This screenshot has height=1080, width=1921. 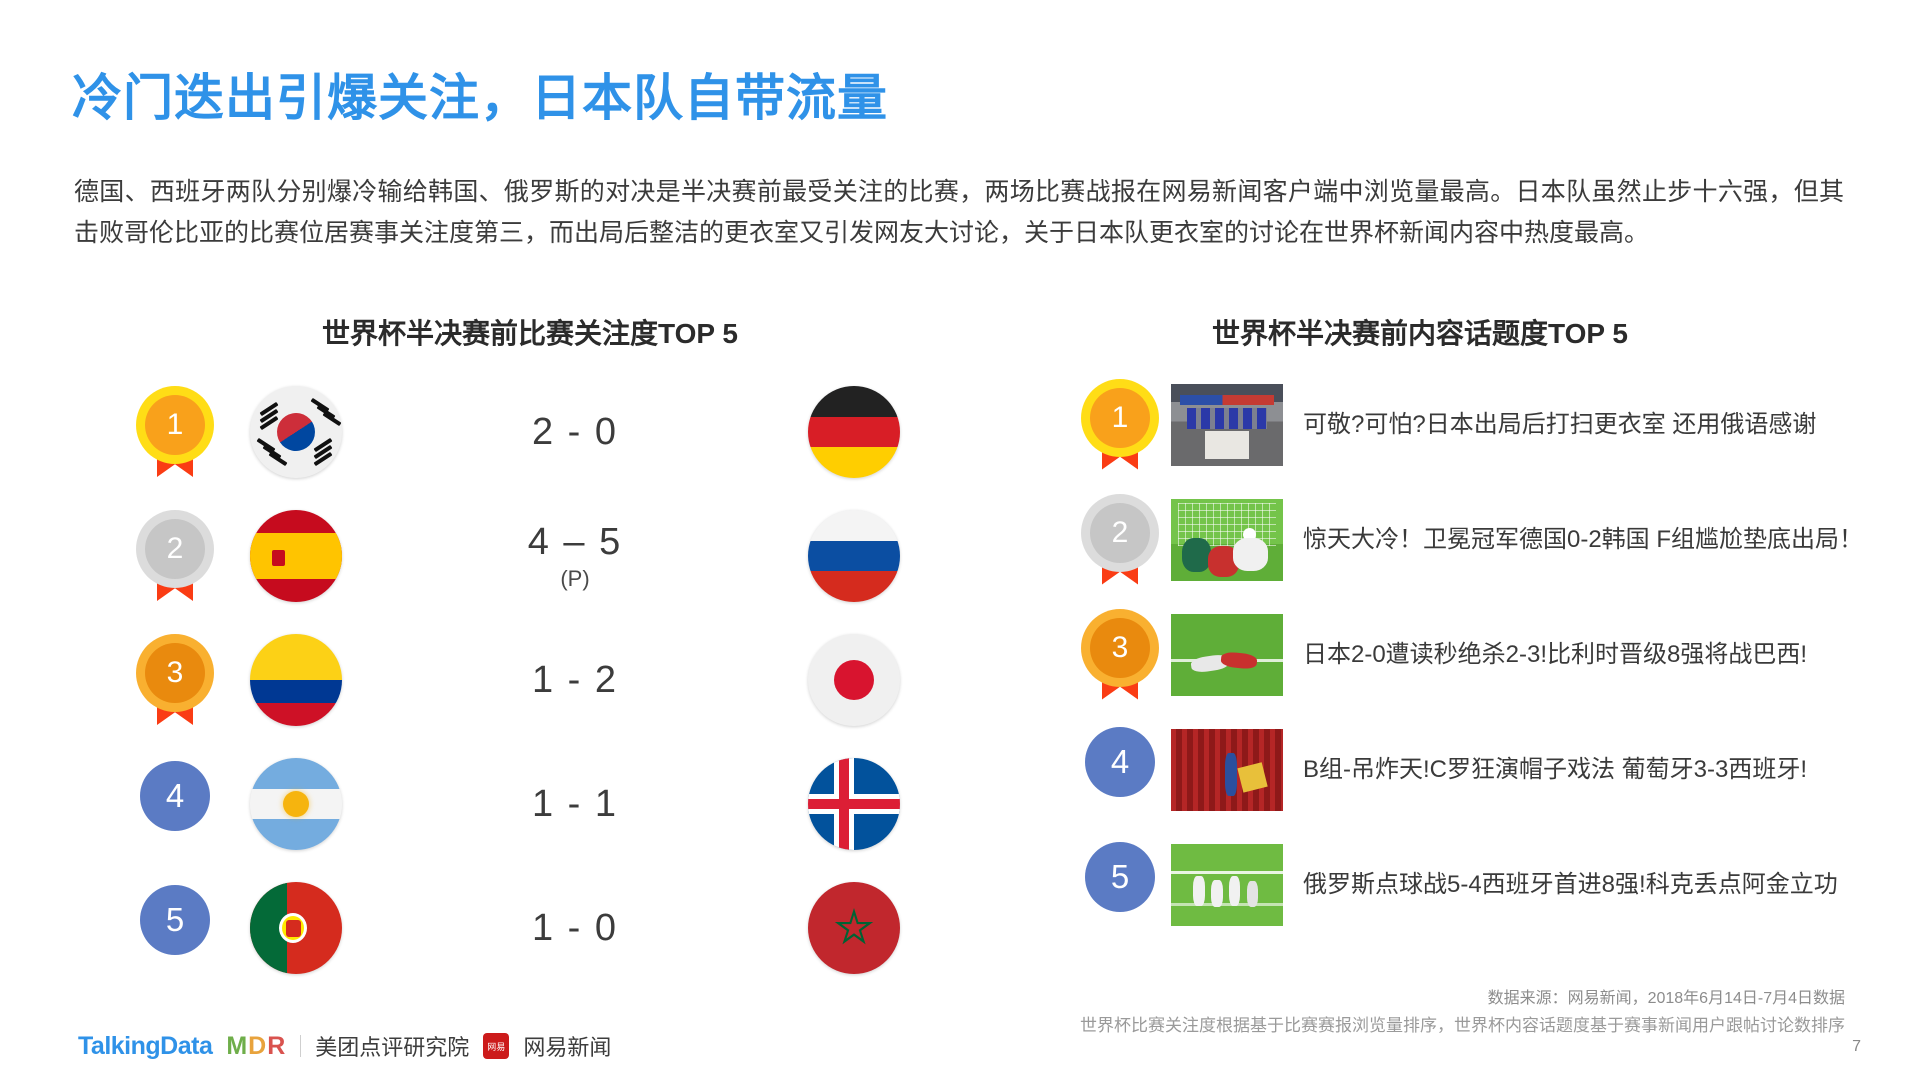 I want to click on flag-colombia-icon, so click(x=296, y=680).